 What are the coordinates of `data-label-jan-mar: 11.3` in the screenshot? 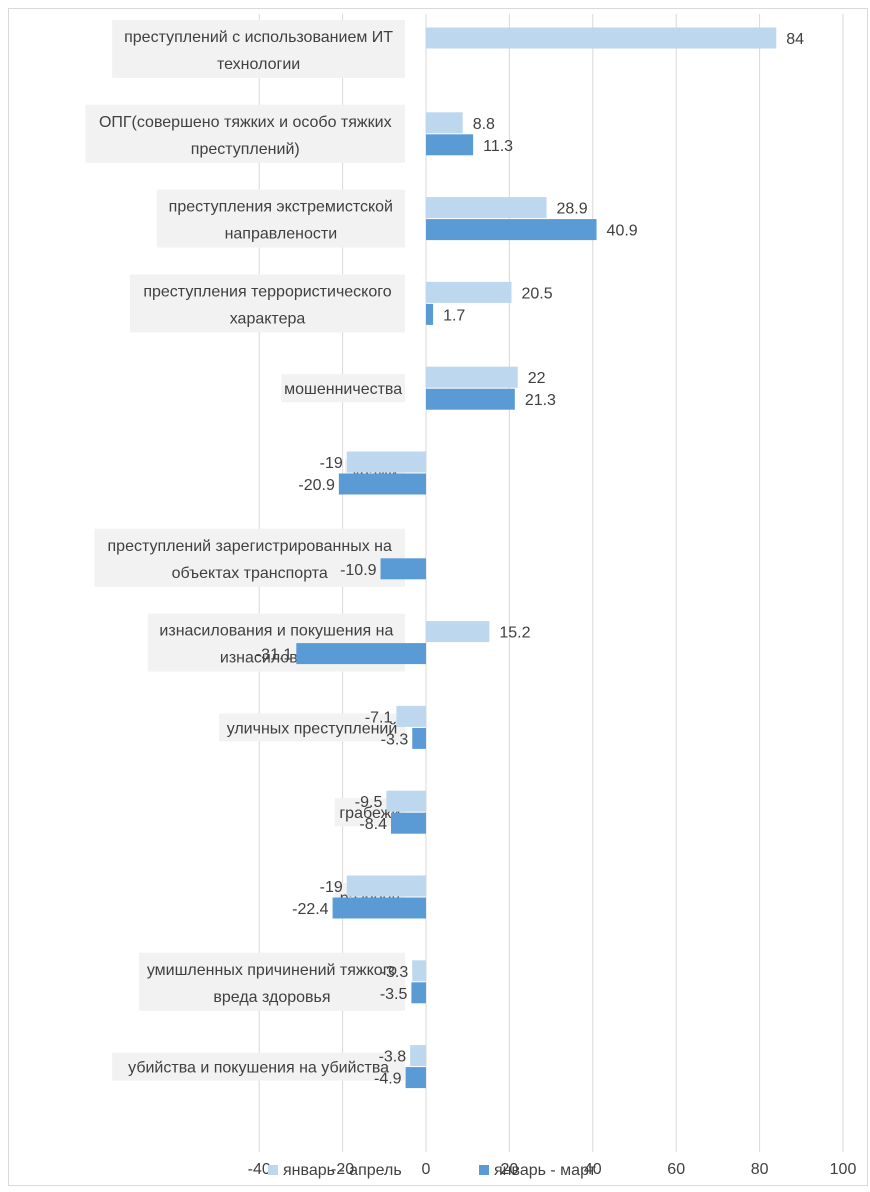 It's located at (498, 146).